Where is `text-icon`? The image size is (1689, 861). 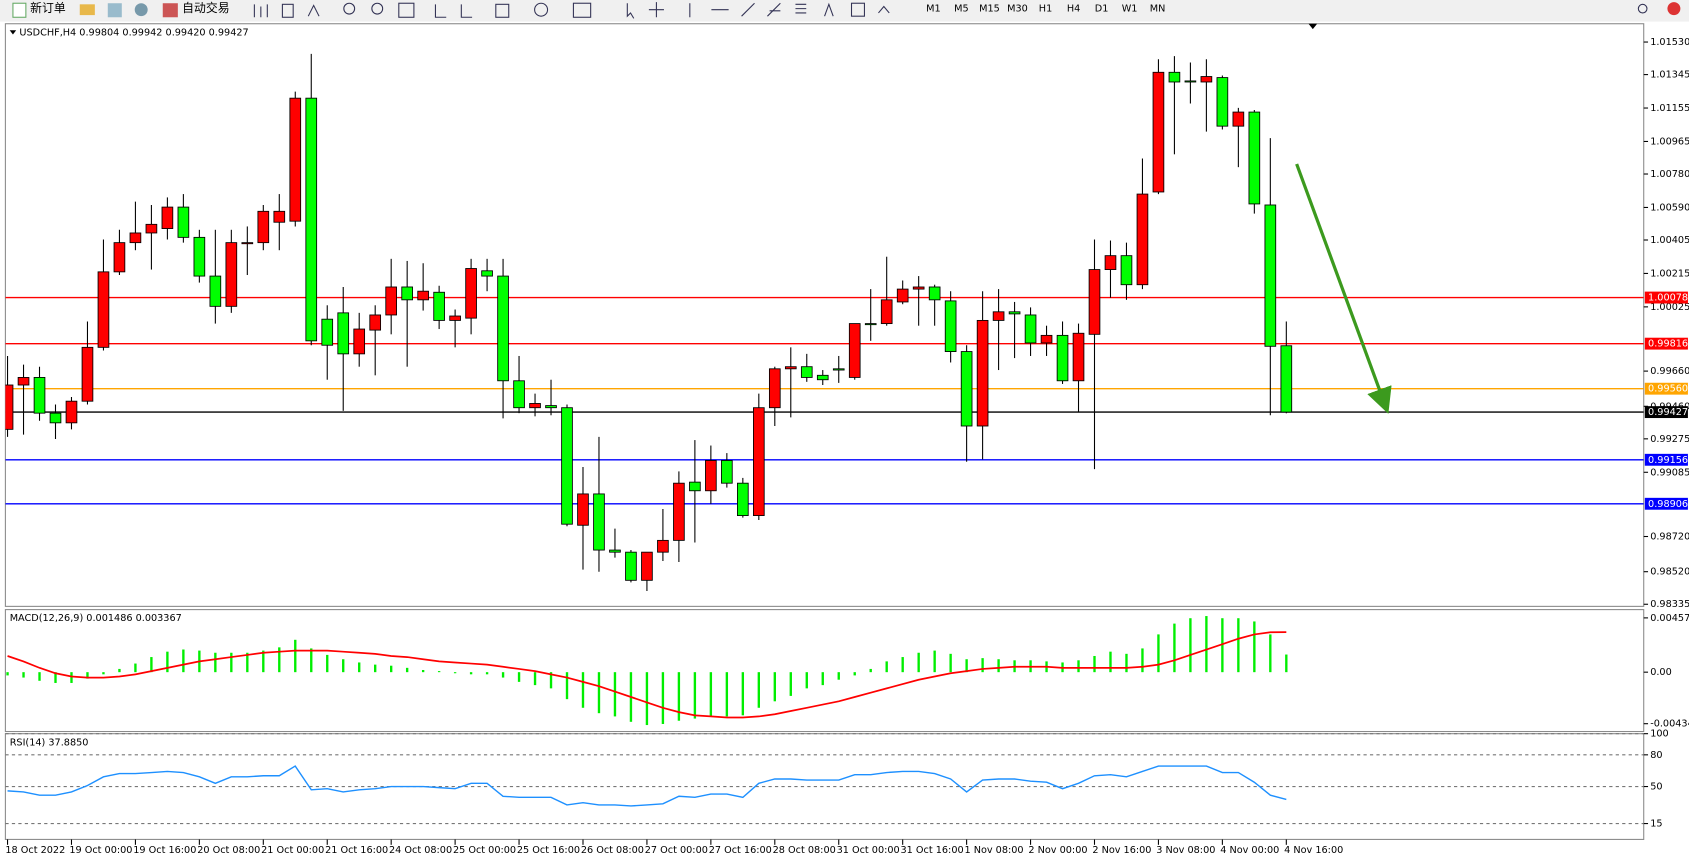 text-icon is located at coordinates (829, 9).